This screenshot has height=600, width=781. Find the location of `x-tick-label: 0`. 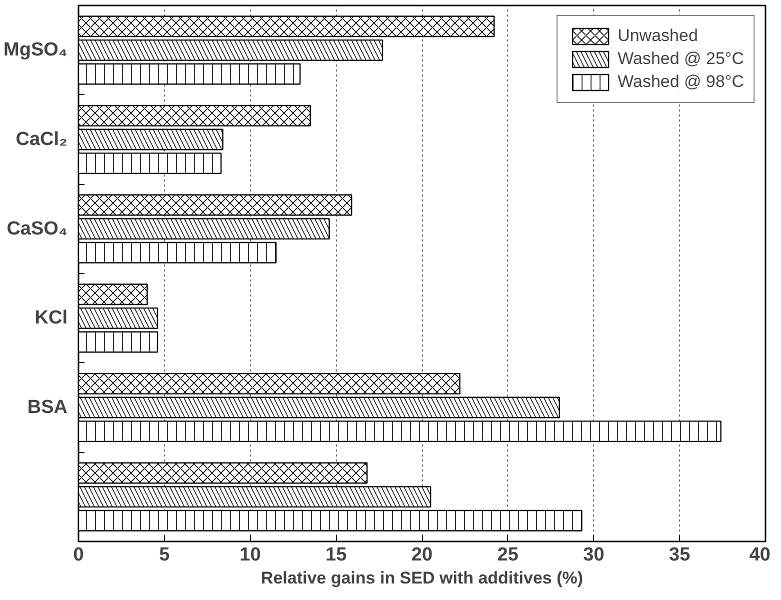

x-tick-label: 0 is located at coordinates (78, 555).